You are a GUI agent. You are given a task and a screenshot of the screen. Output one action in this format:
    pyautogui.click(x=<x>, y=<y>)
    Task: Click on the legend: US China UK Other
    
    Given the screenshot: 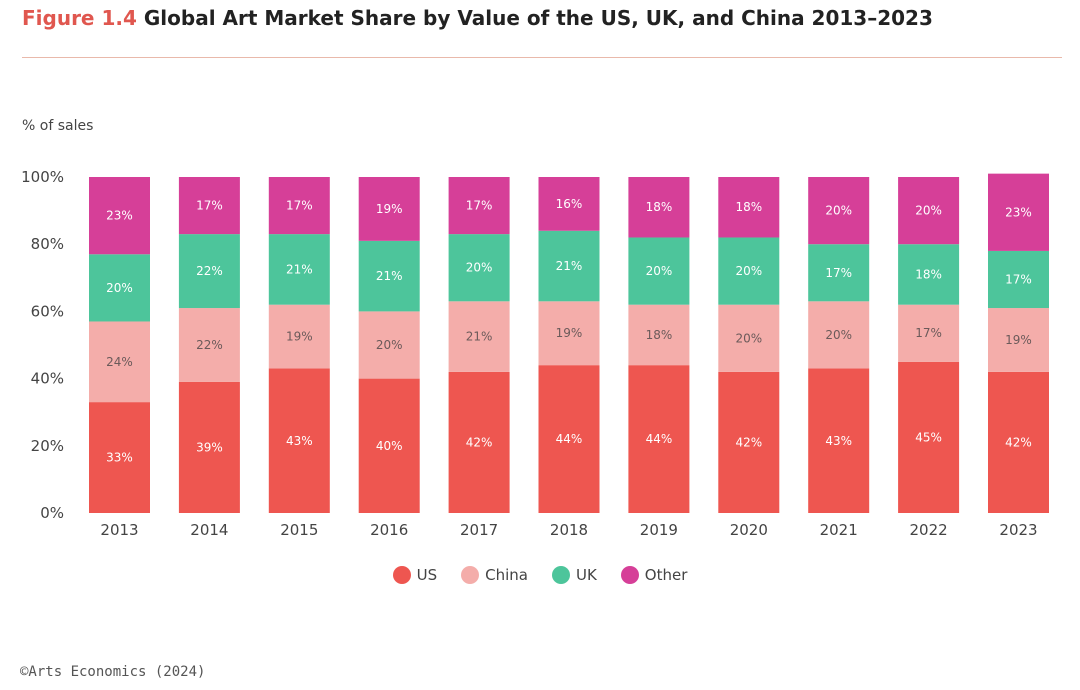 What is the action you would take?
    pyautogui.click(x=540, y=575)
    